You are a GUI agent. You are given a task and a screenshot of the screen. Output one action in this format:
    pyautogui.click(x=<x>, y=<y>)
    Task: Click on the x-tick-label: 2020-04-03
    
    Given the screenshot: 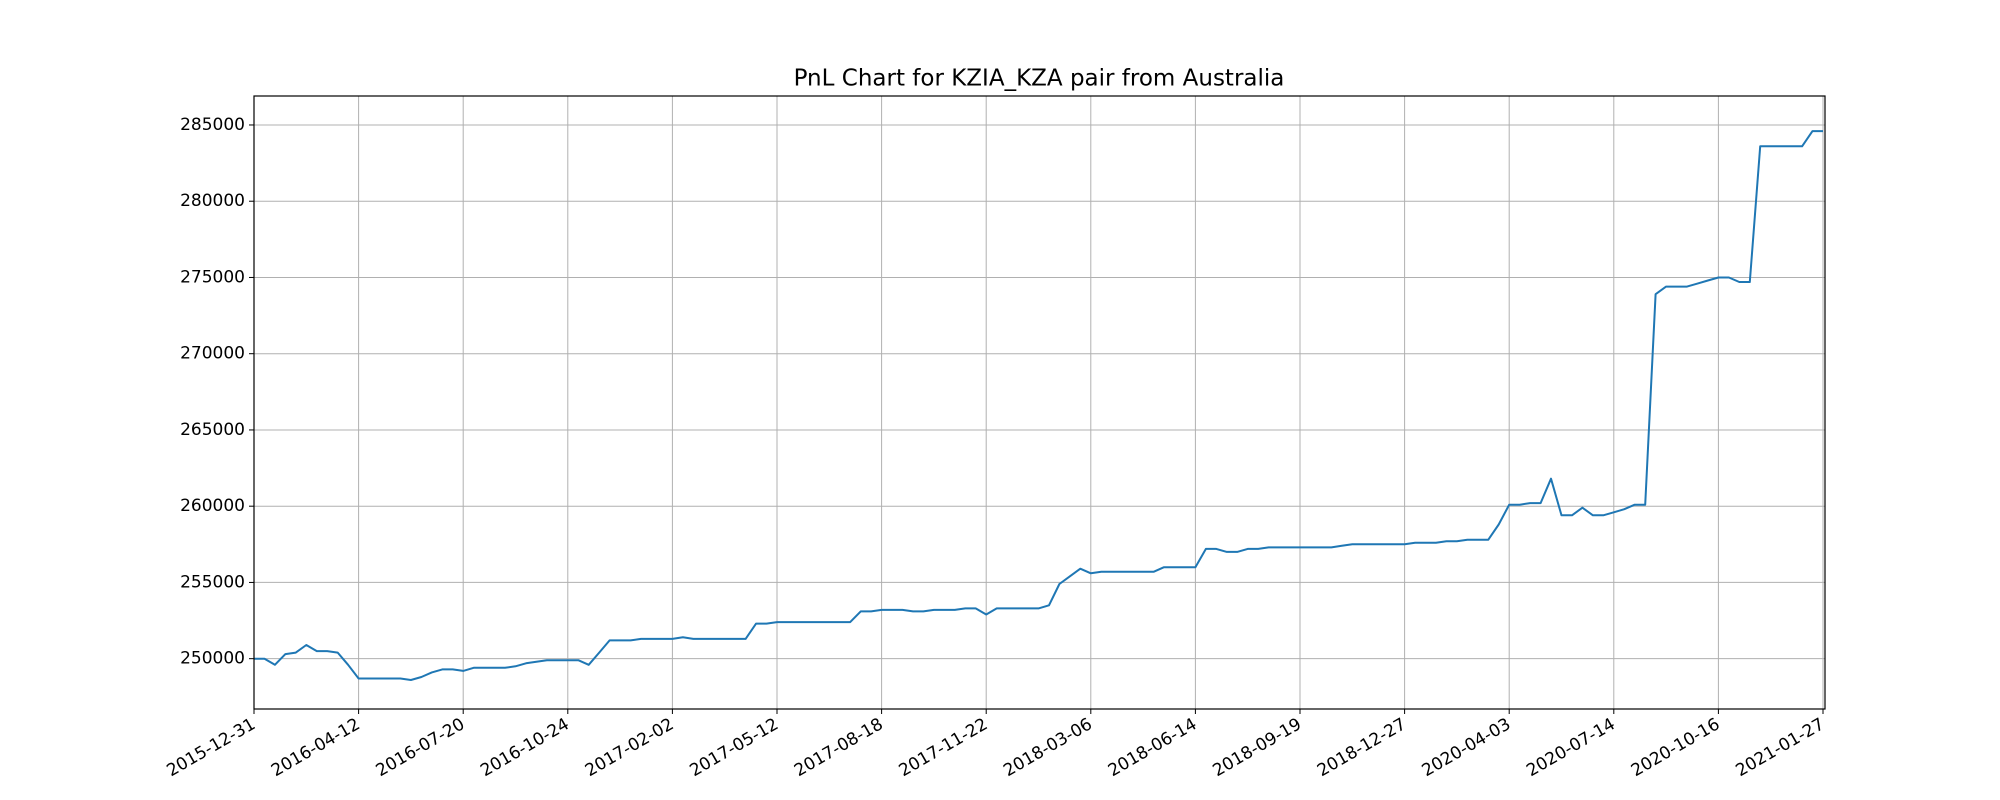 What is the action you would take?
    pyautogui.click(x=1467, y=747)
    